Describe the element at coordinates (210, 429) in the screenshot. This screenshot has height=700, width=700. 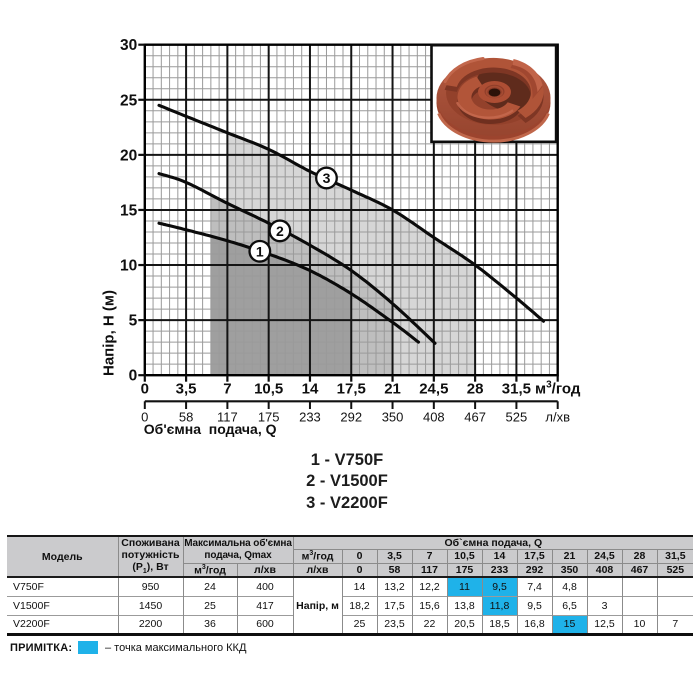
I see `x-axis-title: Об'ємна подача, Q` at that location.